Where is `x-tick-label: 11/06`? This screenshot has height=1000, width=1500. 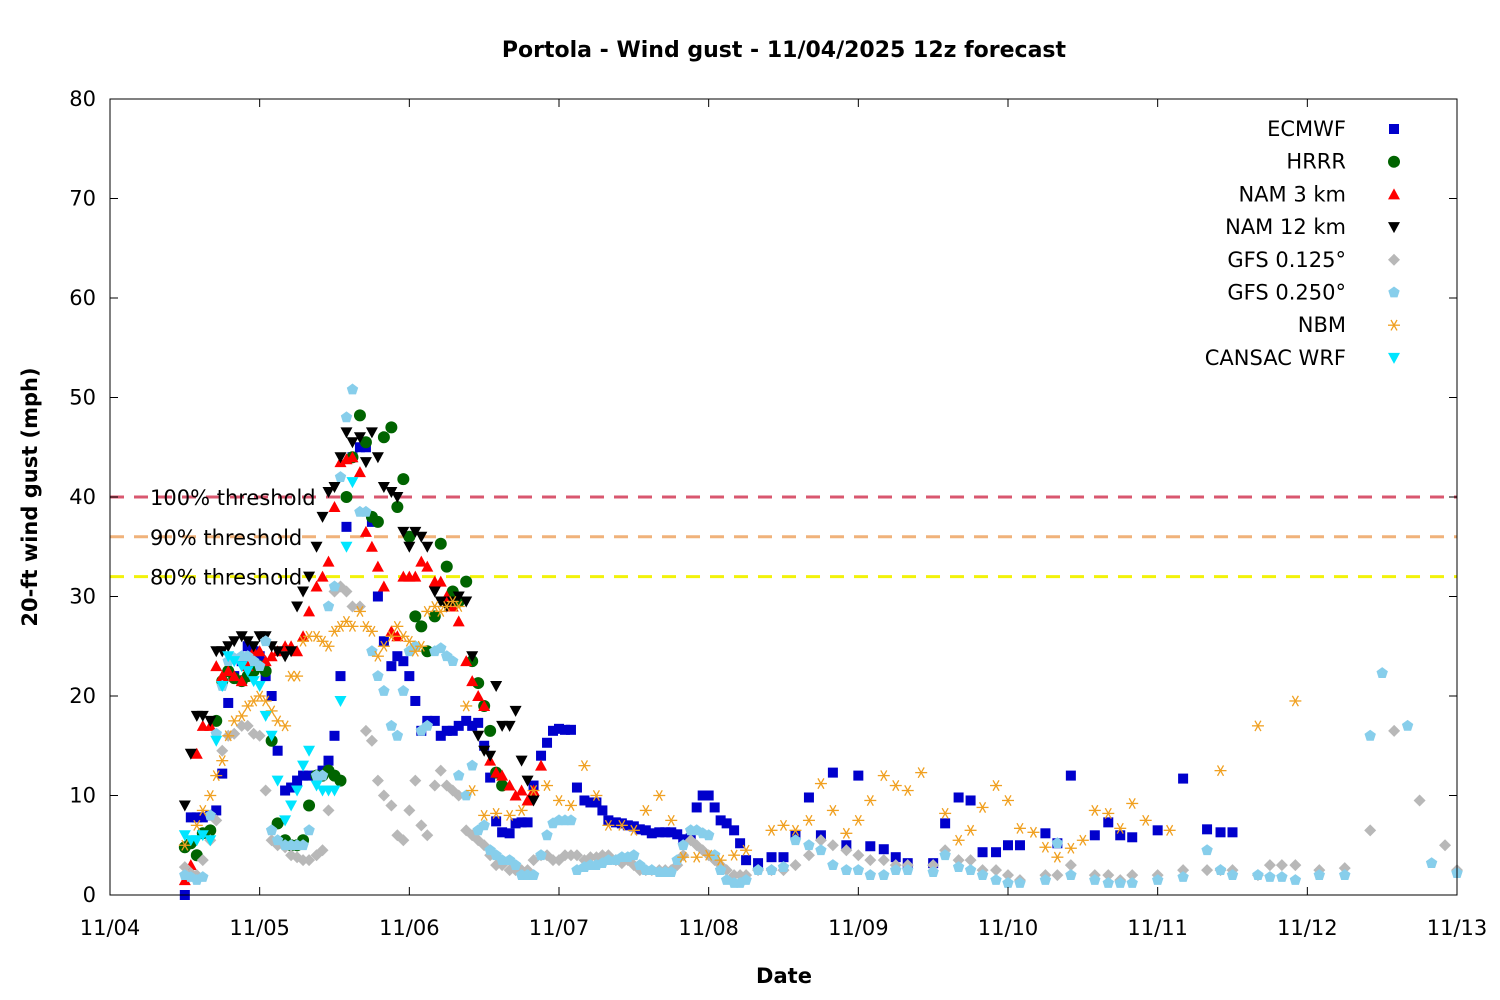 x-tick-label: 11/06 is located at coordinates (409, 928).